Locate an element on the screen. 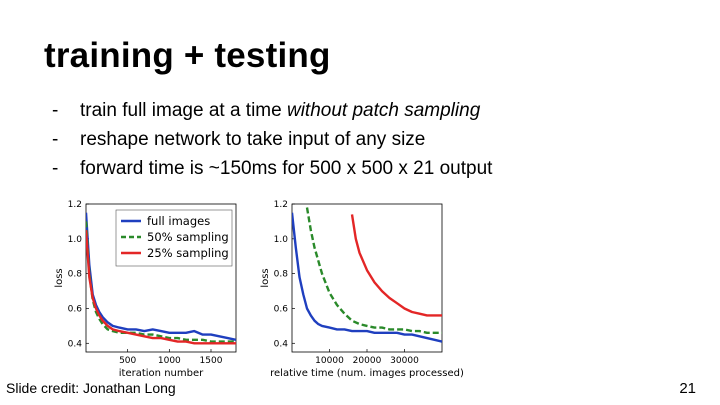  x-axis-label: iteration number is located at coordinates (161, 373).